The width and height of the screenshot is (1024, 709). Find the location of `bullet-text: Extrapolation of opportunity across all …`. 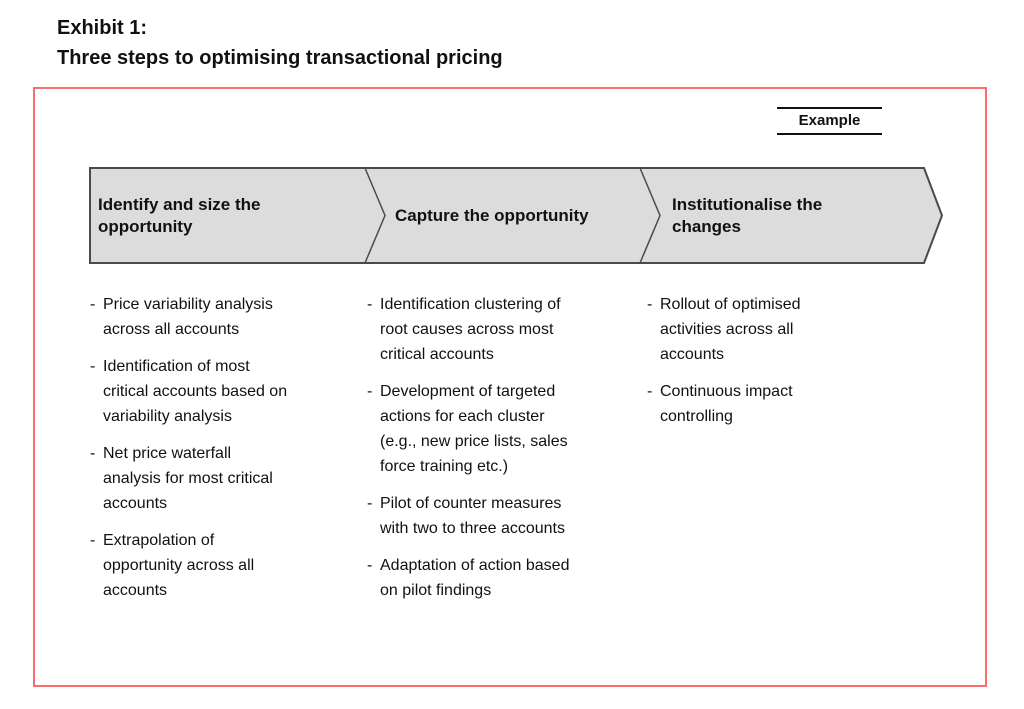

bullet-text: Extrapolation of opportunity across all … is located at coordinates (179, 565).